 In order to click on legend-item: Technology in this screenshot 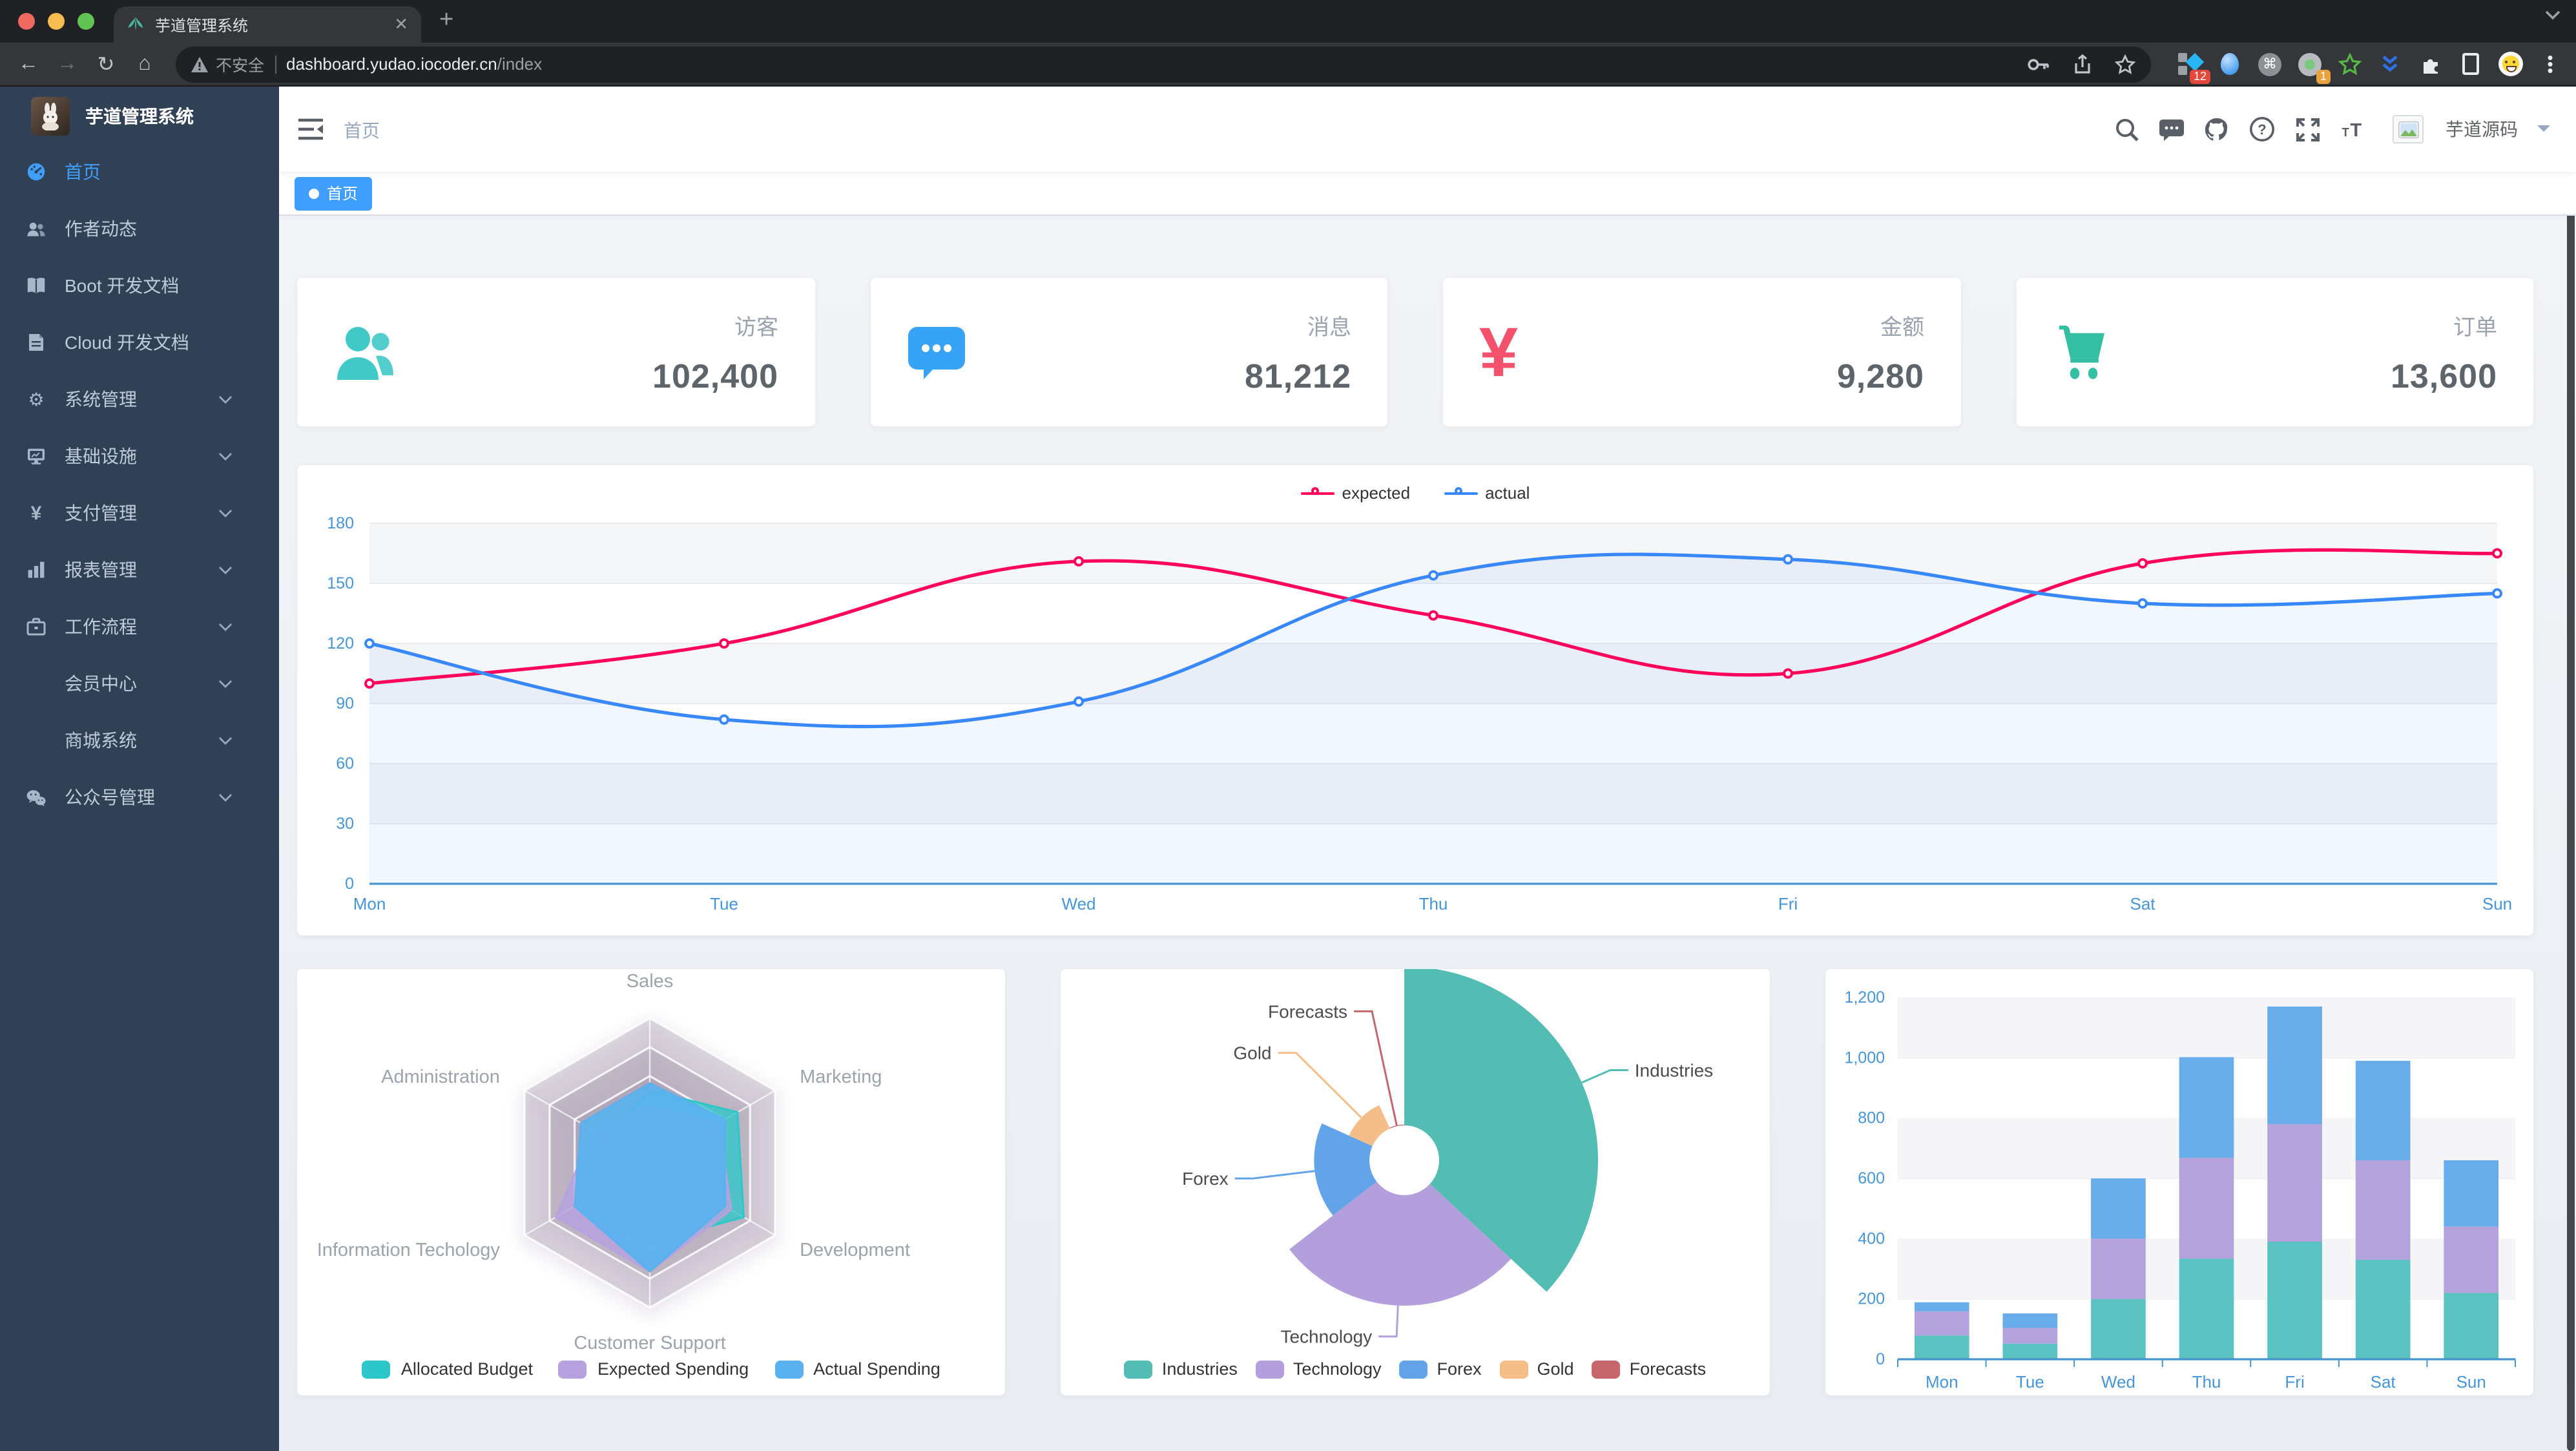, I will do `click(1318, 1369)`.